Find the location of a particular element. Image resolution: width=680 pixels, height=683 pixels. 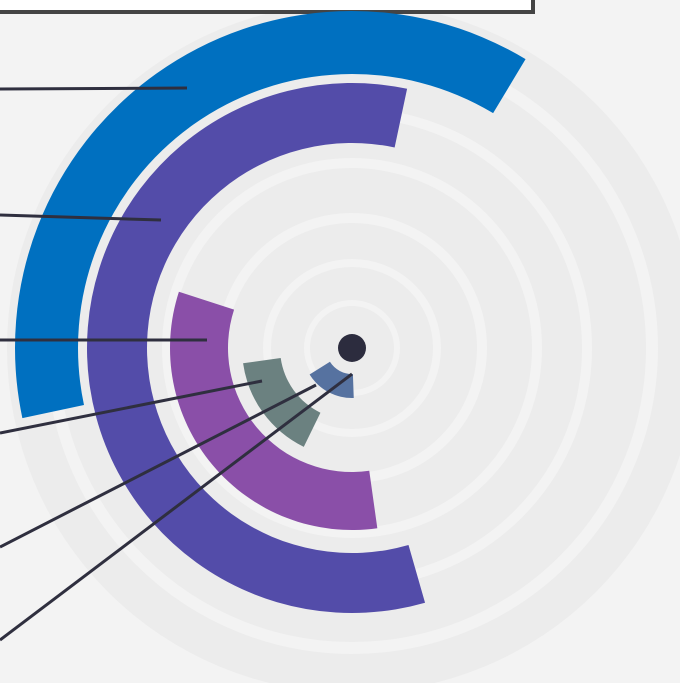

header-box is located at coordinates (267, 7).